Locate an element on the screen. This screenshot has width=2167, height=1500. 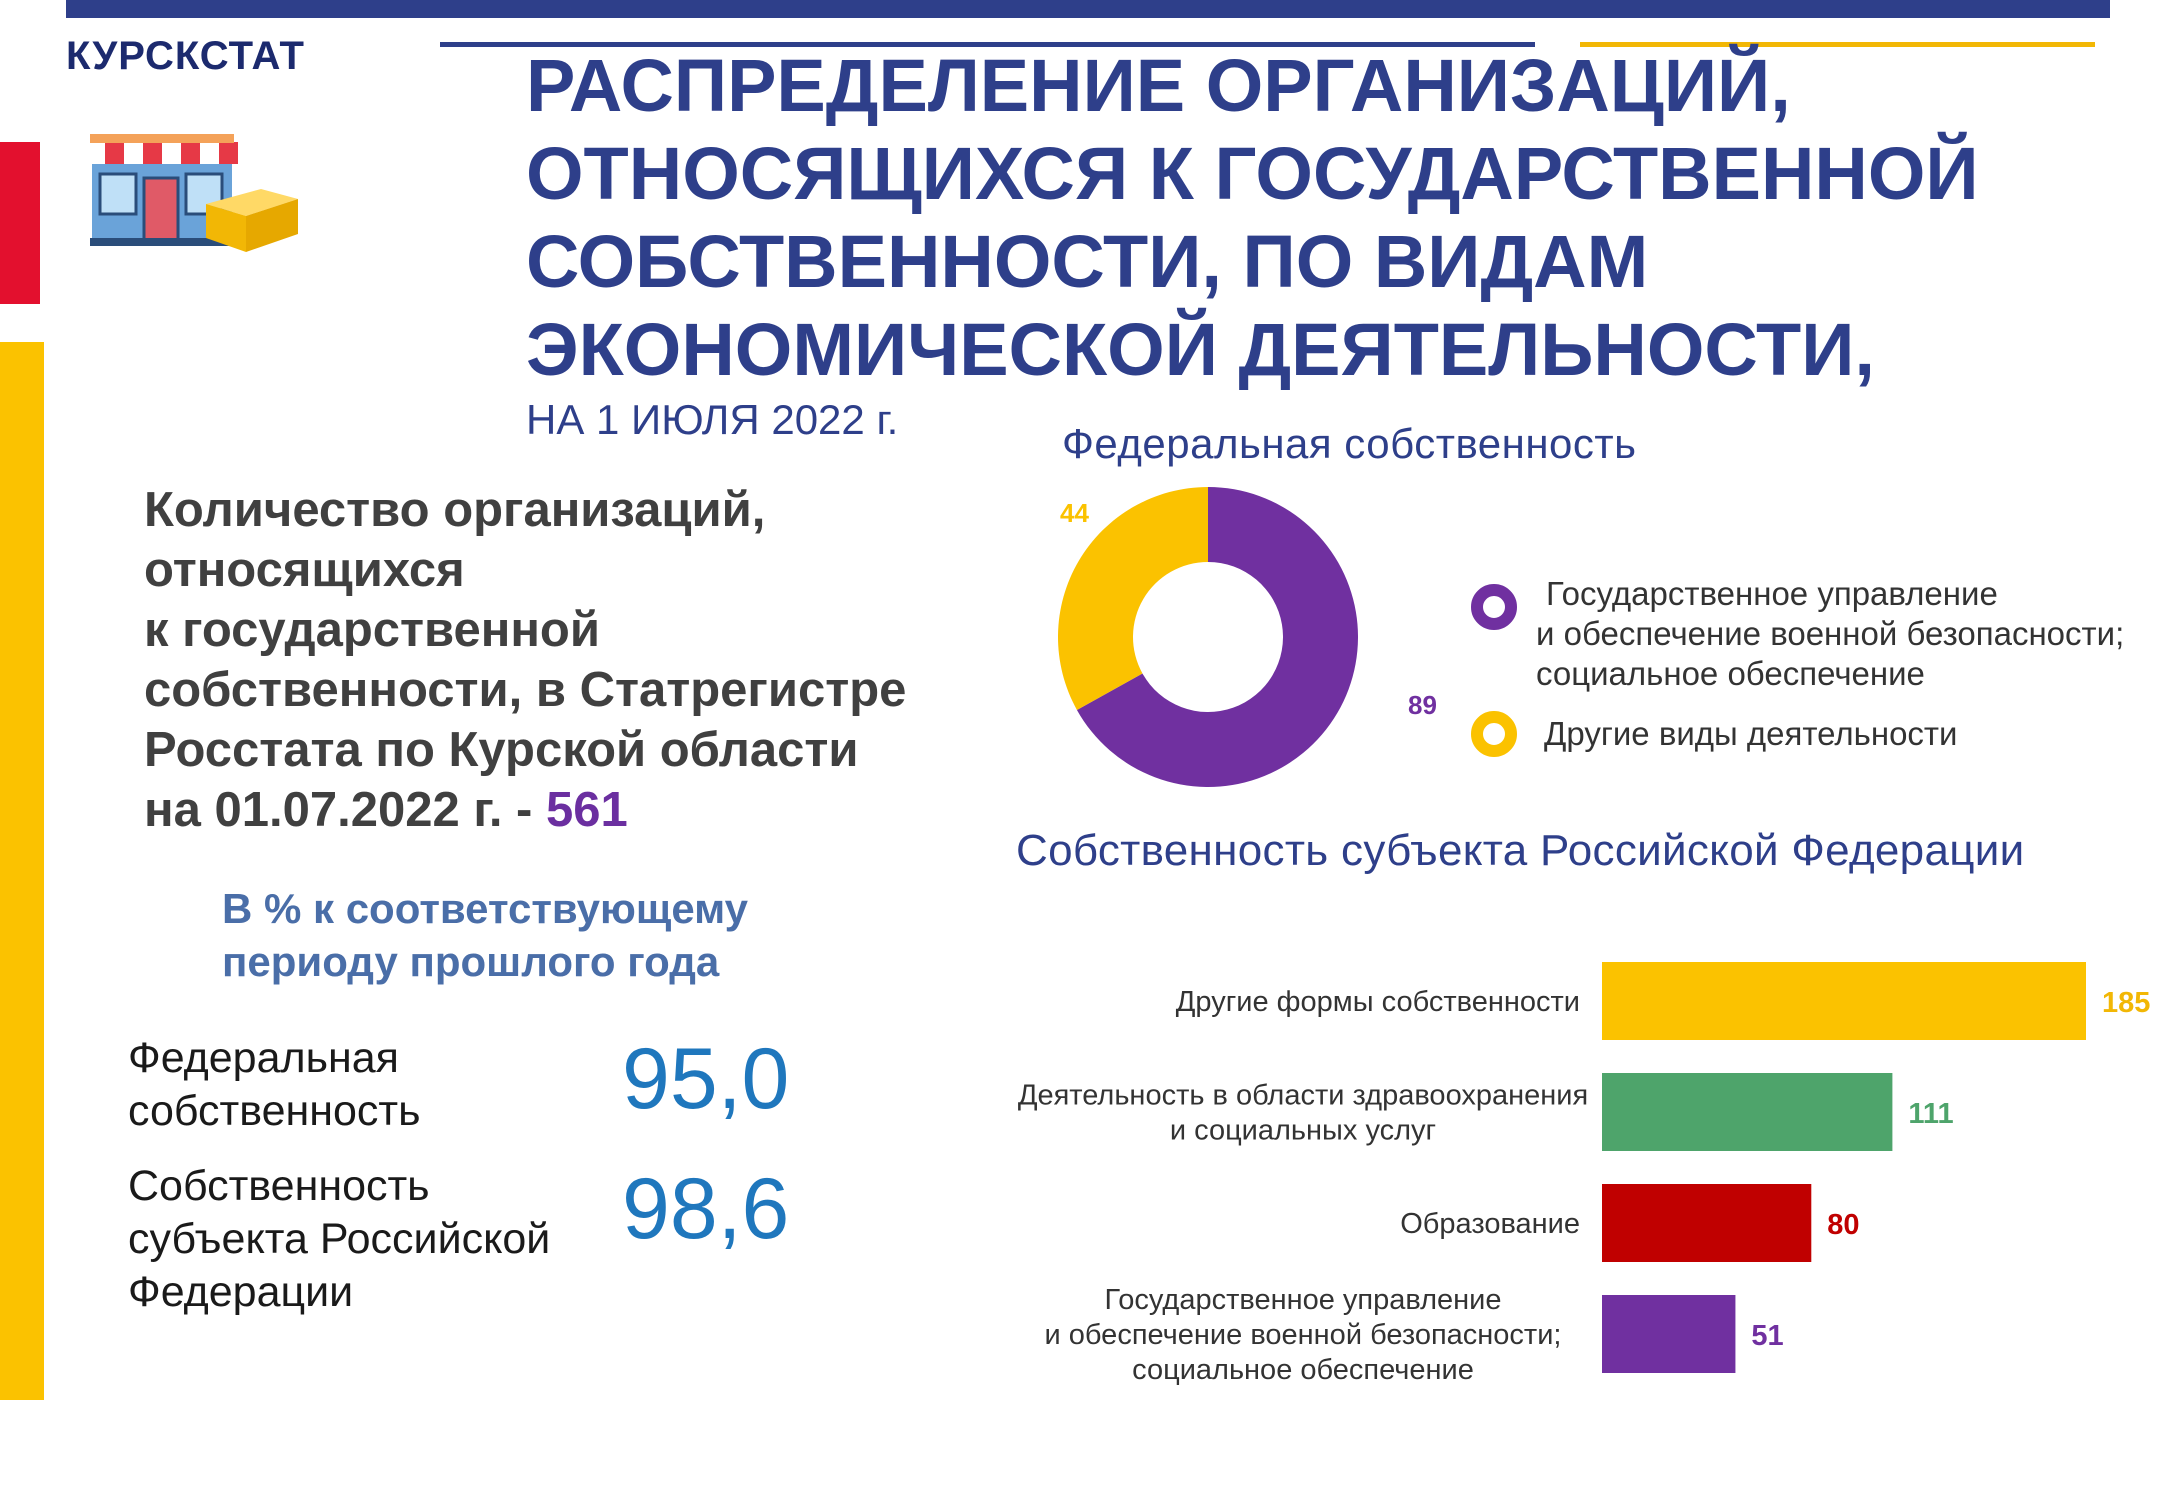
count-line: Количество организаций, is located at coordinates (455, 510).